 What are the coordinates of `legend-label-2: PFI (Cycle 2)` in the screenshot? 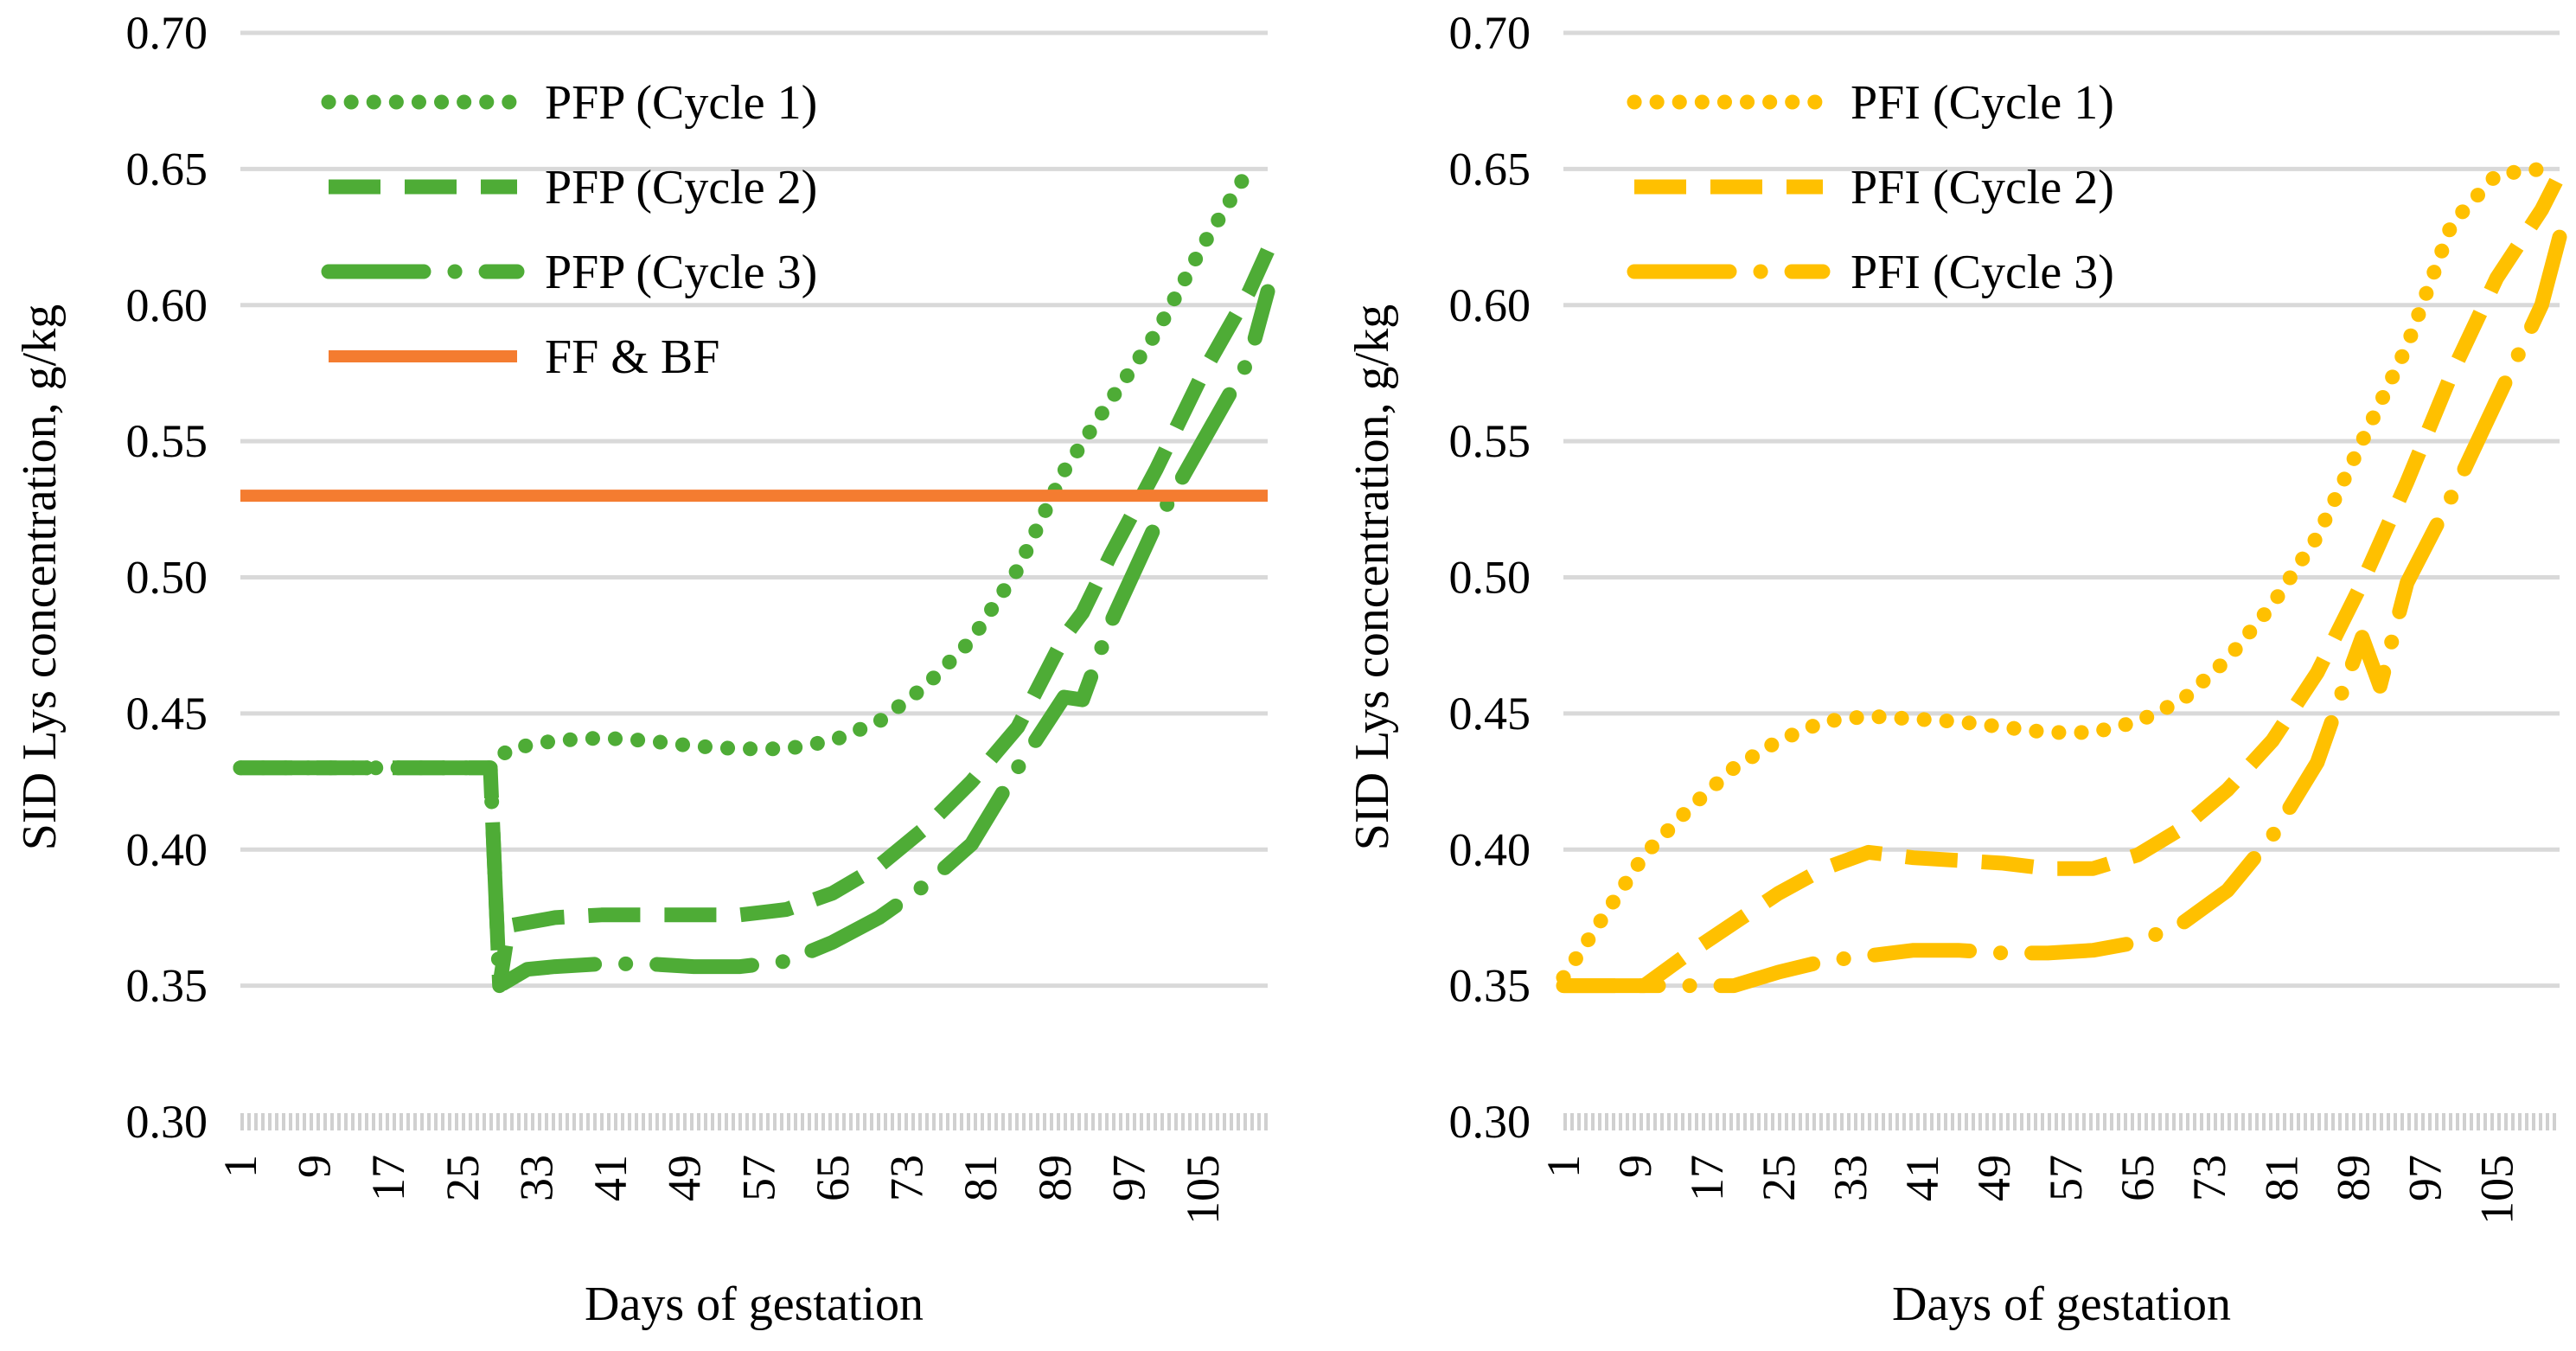 It's located at (1983, 188).